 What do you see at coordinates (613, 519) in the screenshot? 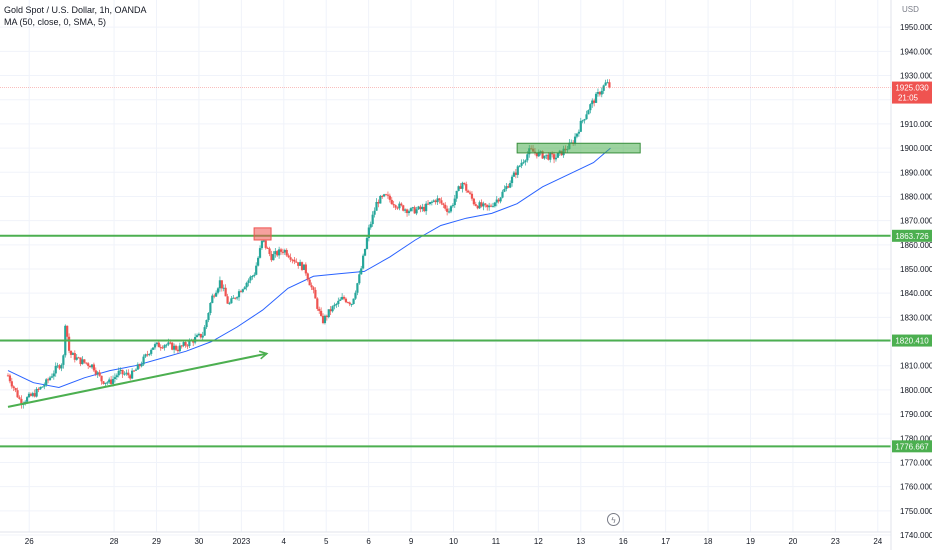
I see `lightning-icon: ϟ` at bounding box center [613, 519].